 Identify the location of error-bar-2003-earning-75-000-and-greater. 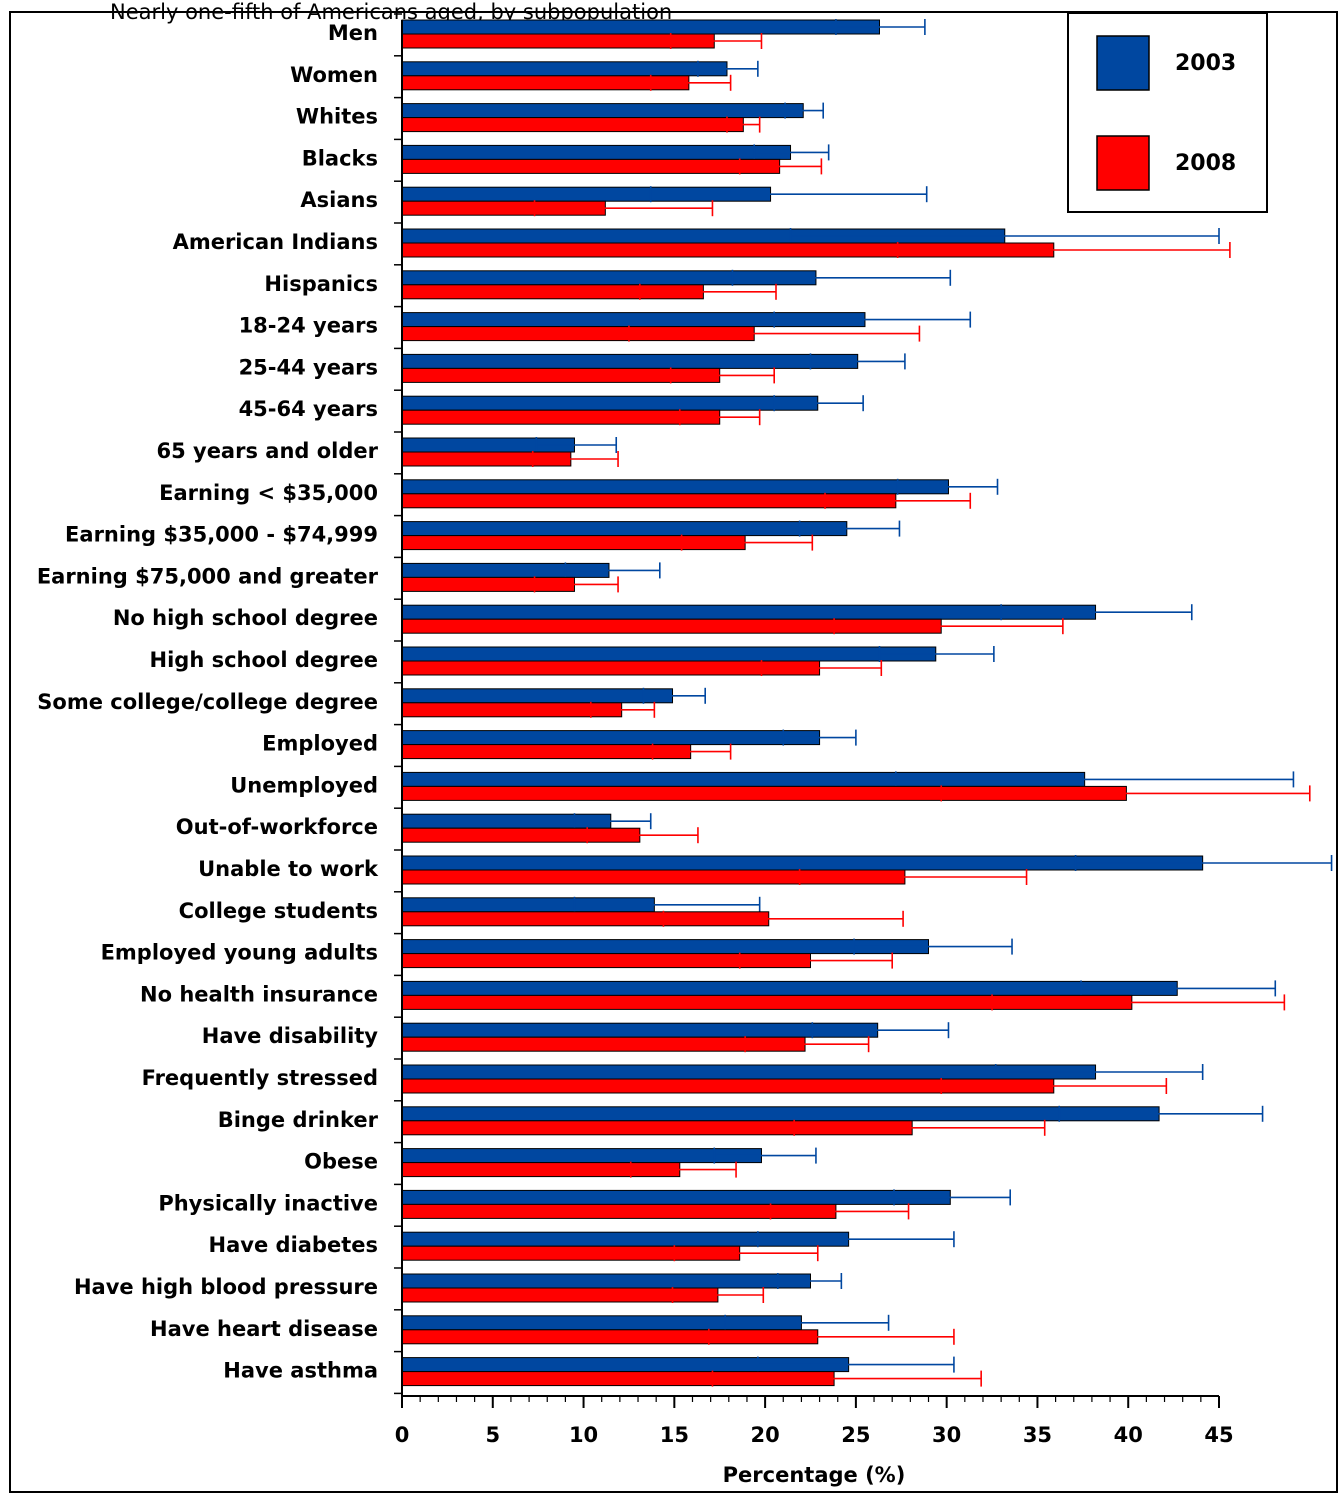
(612, 570).